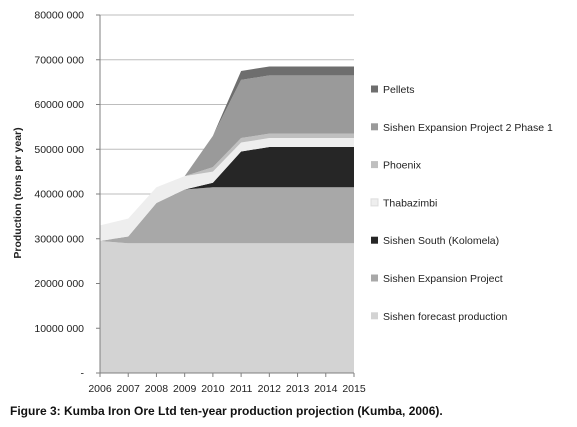  I want to click on x-tick-label: 2008, so click(157, 389).